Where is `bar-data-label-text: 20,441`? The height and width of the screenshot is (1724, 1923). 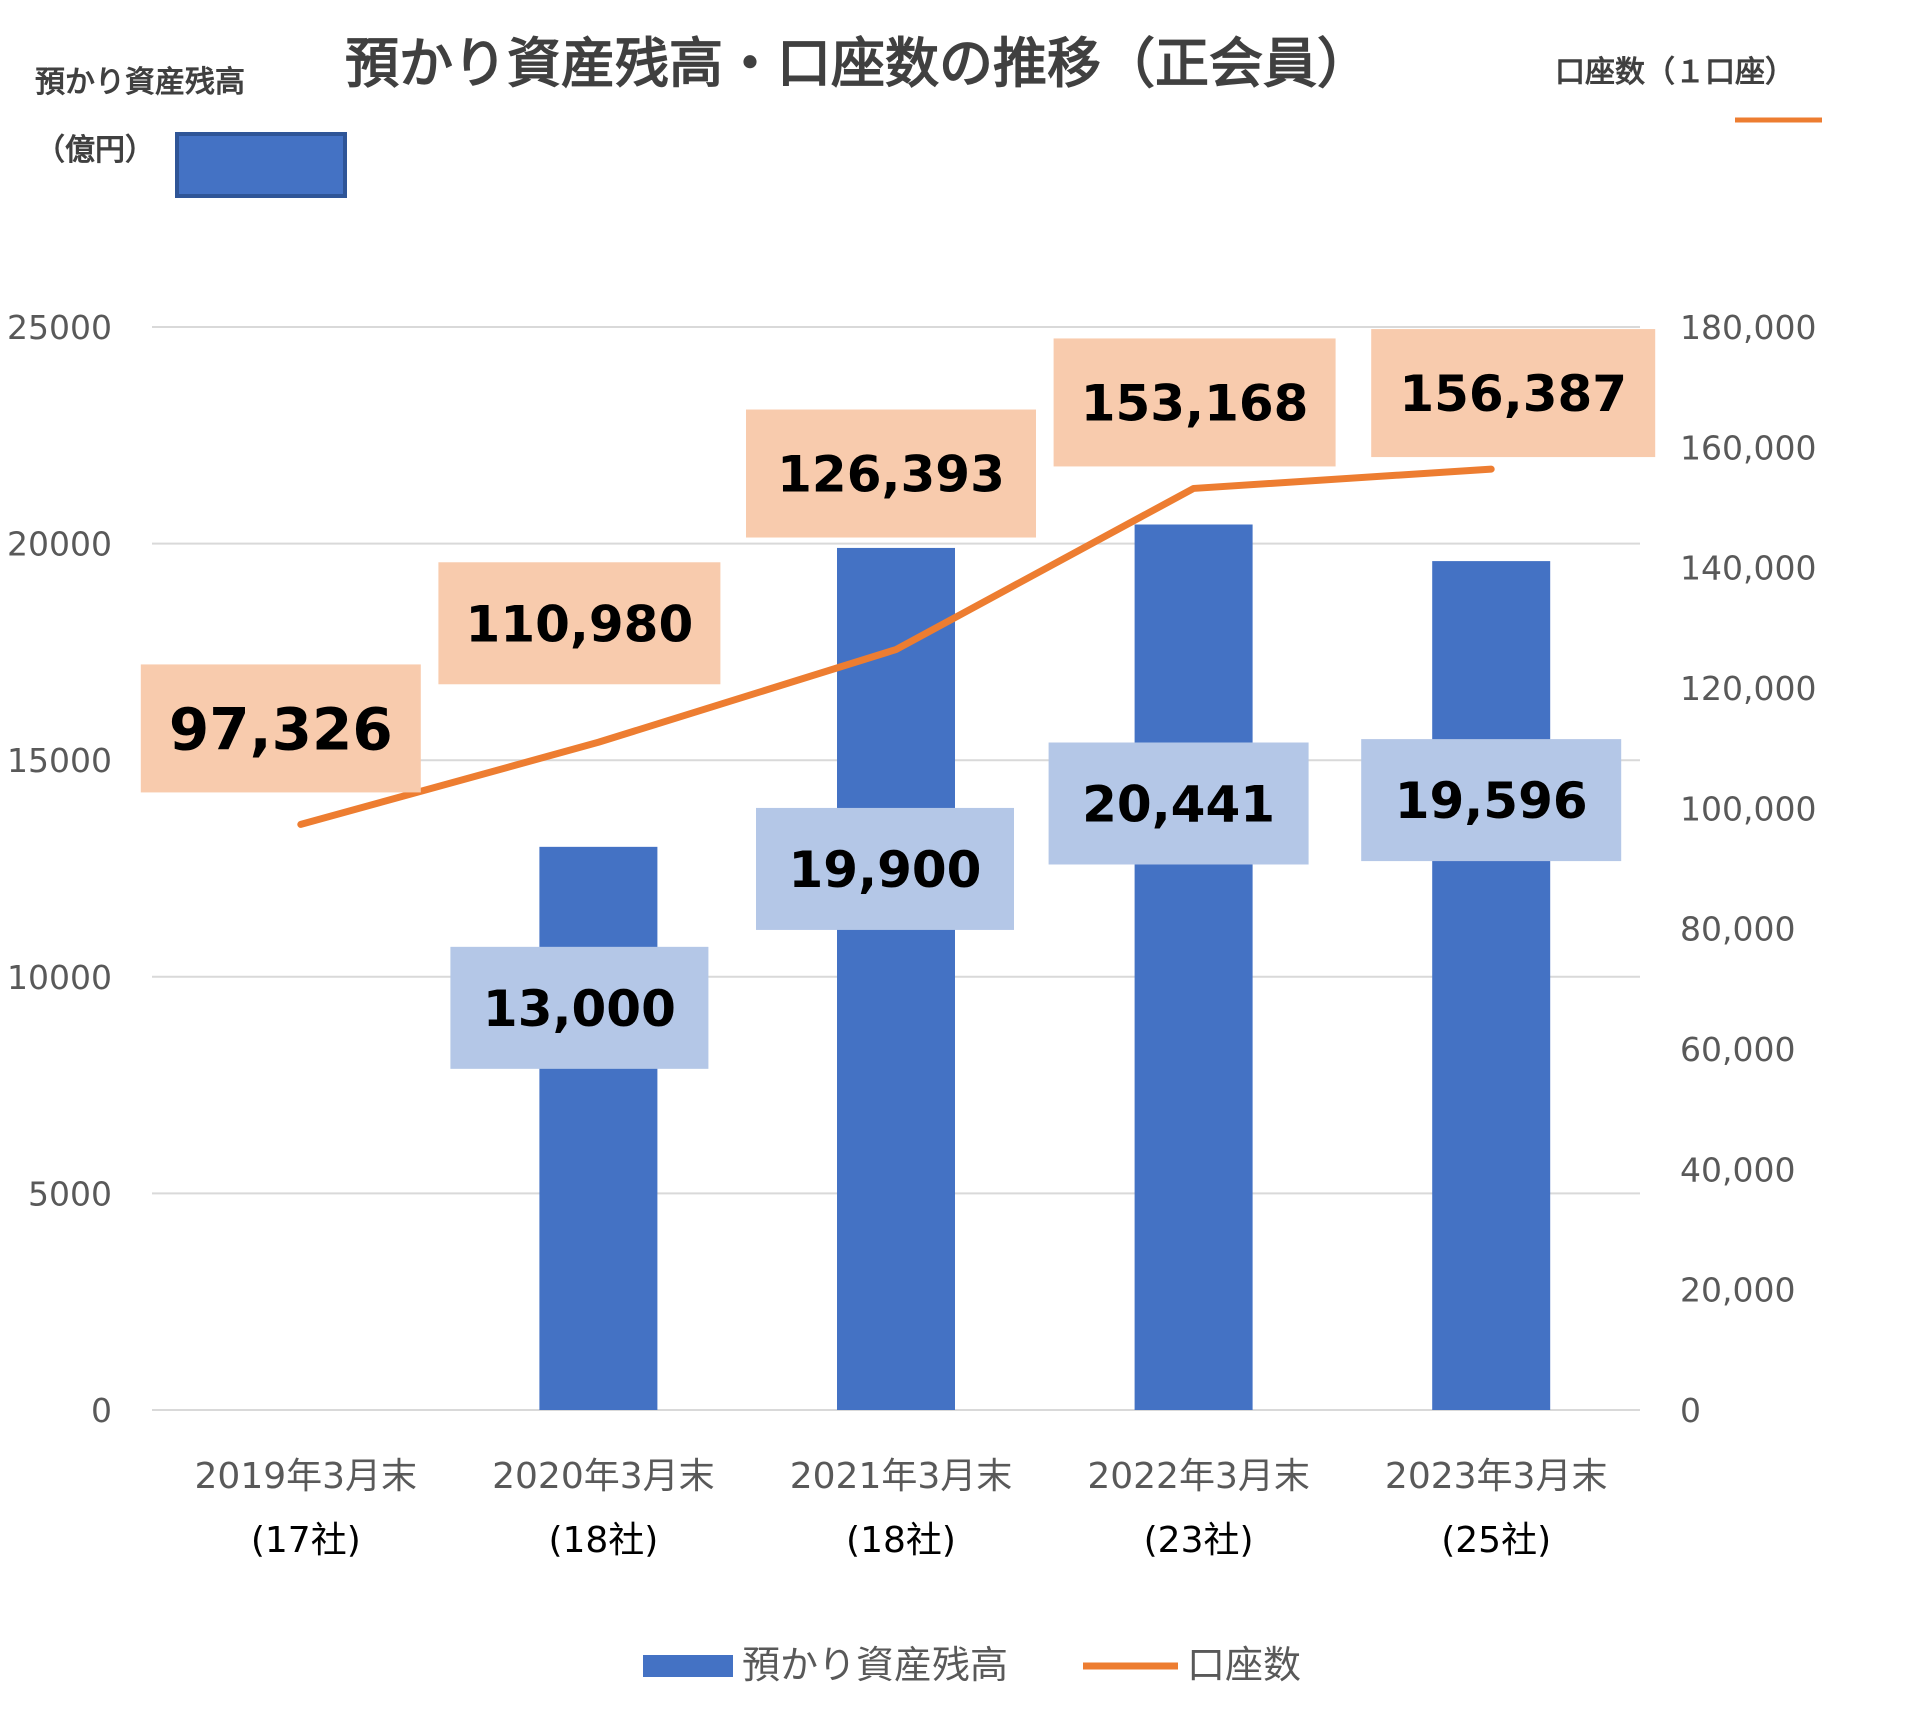 bar-data-label-text: 20,441 is located at coordinates (1178, 804).